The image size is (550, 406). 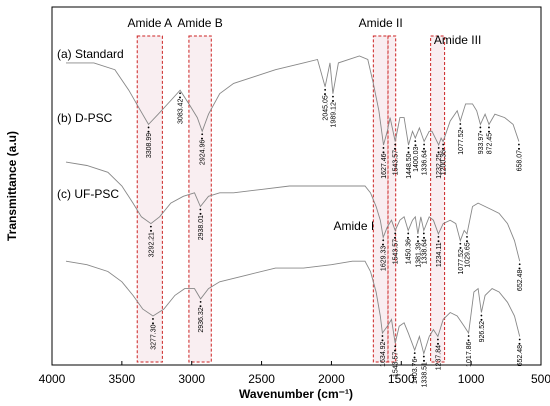 What do you see at coordinates (181, 110) in the screenshot?
I see `peak-label: 3083.42•` at bounding box center [181, 110].